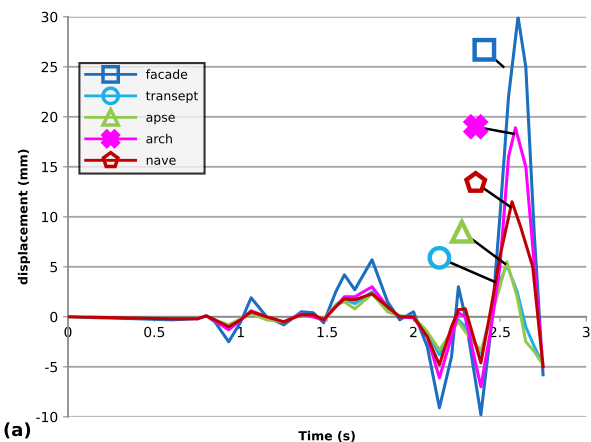 The image size is (591, 442). Describe the element at coordinates (172, 97) in the screenshot. I see `legend-label: transept` at that location.